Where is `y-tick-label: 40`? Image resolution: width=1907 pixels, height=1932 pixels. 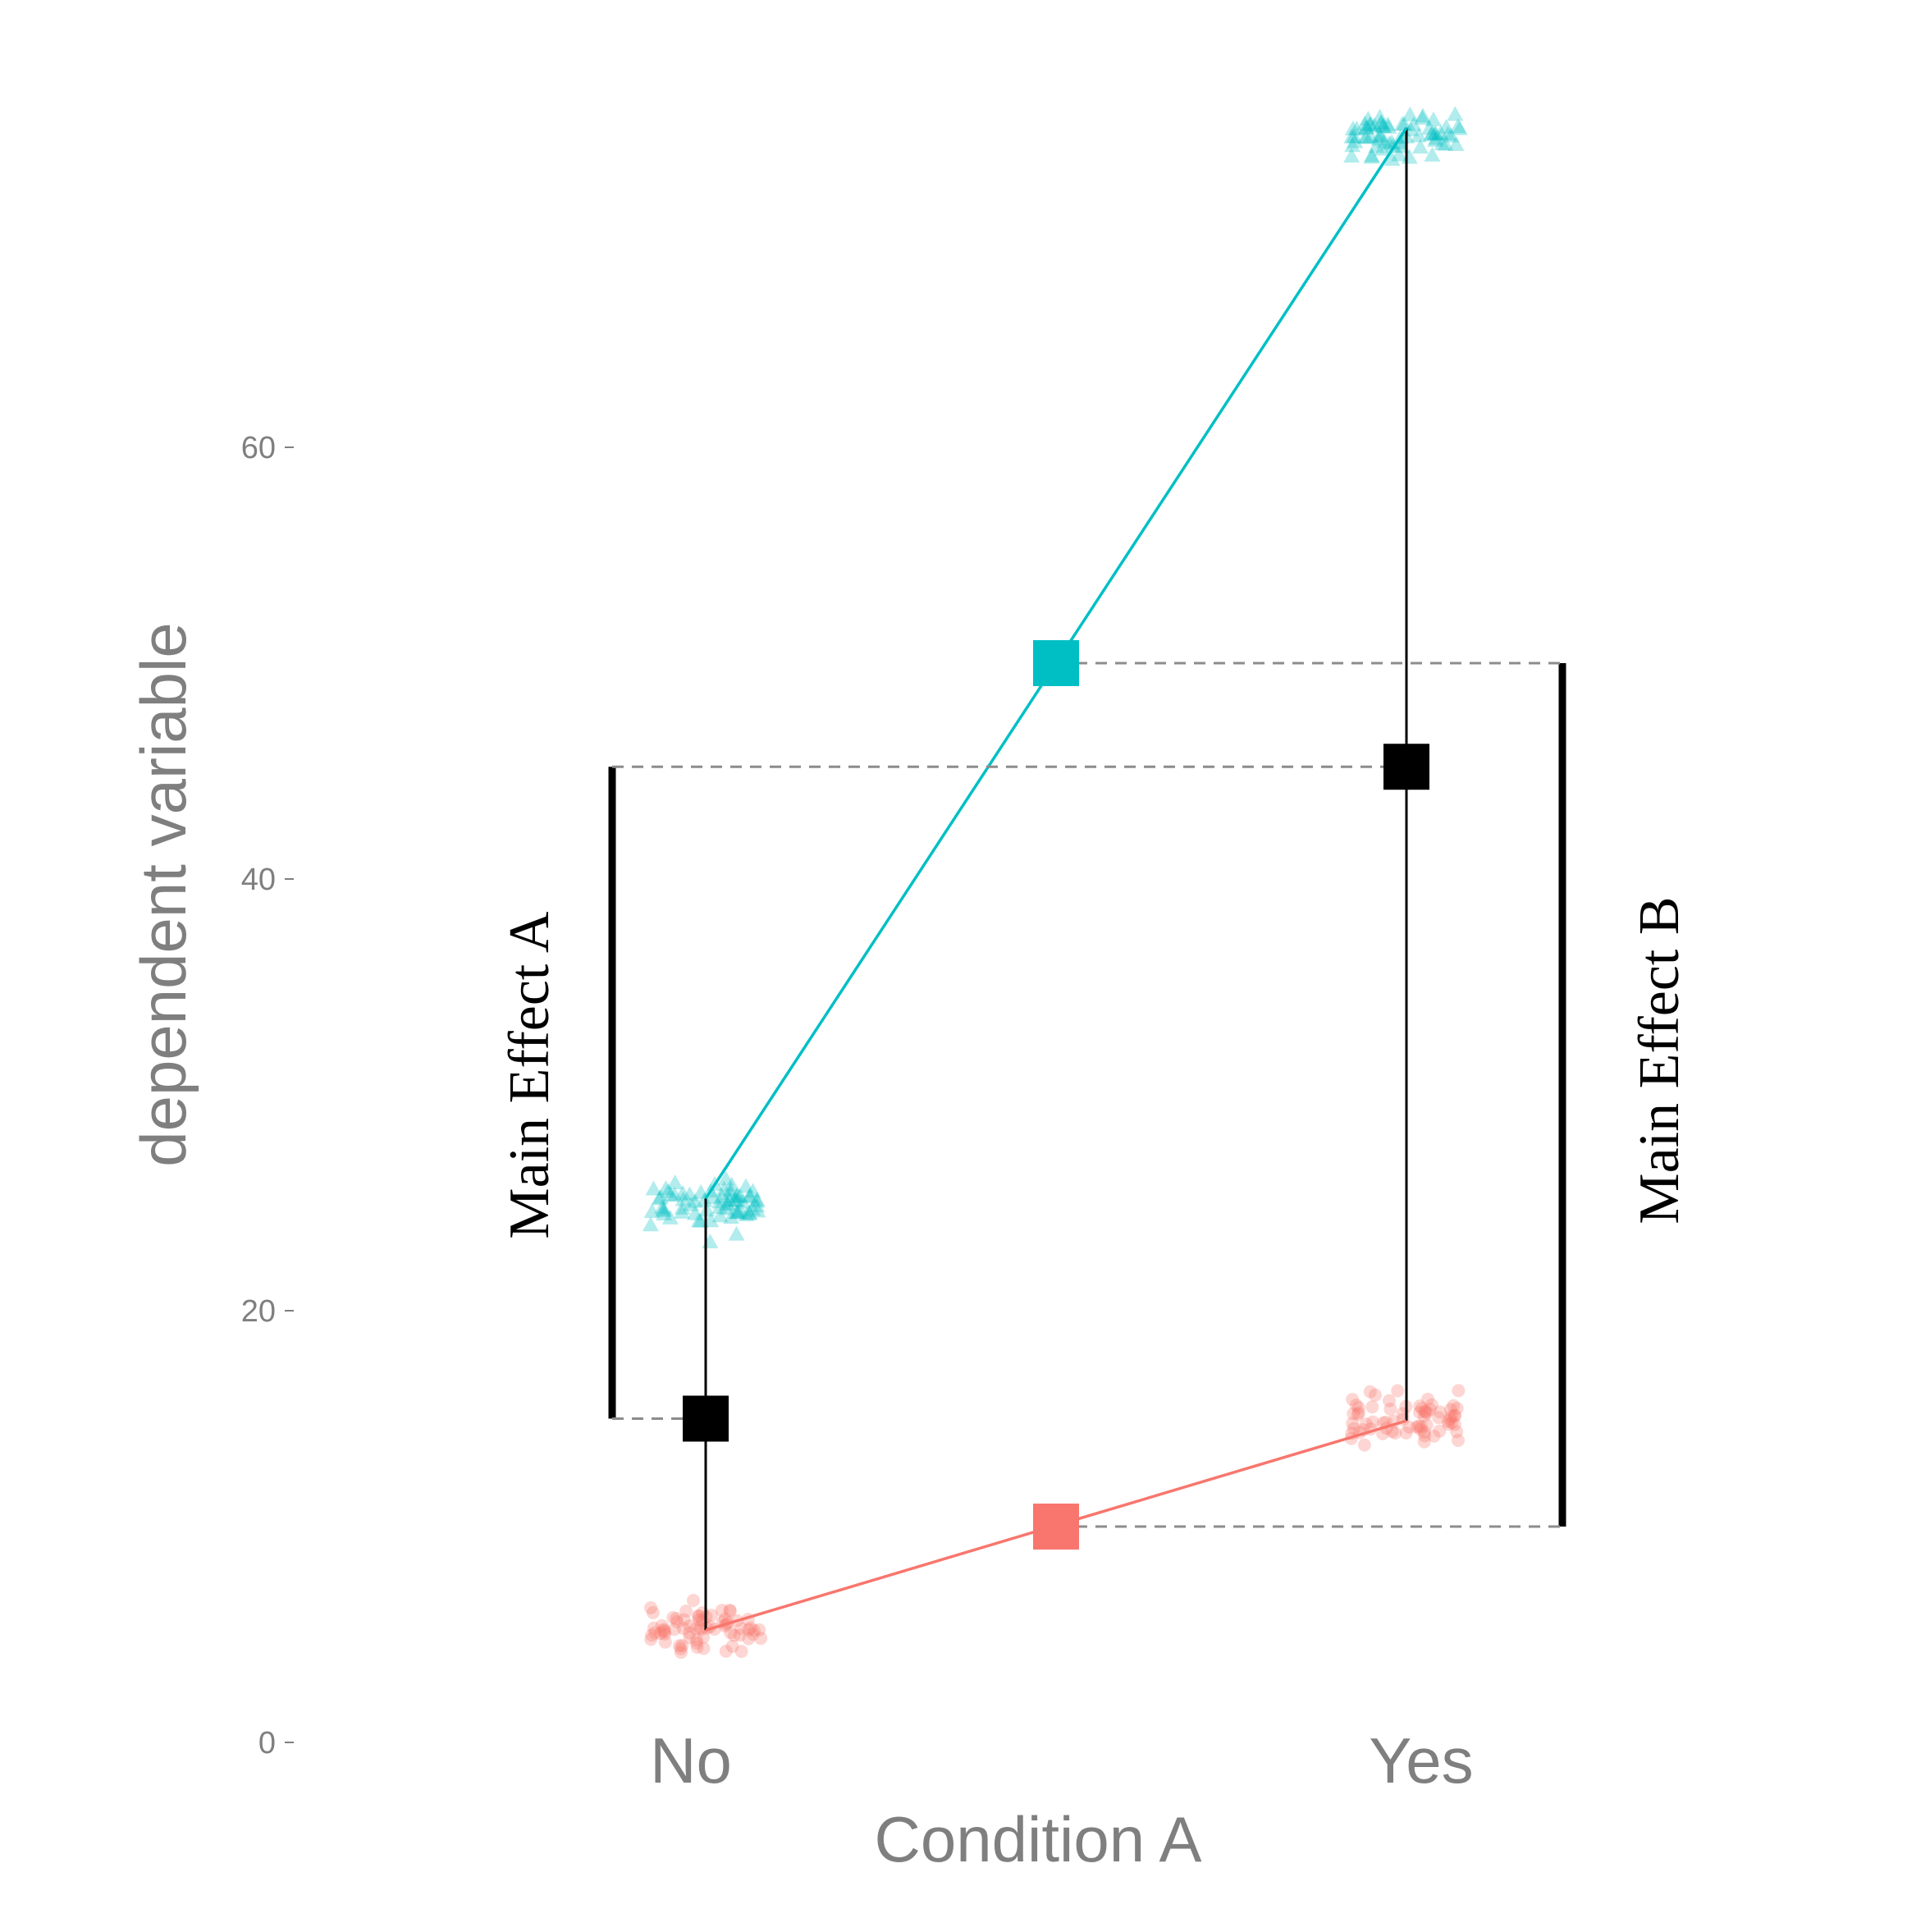 y-tick-label: 40 is located at coordinates (258, 880).